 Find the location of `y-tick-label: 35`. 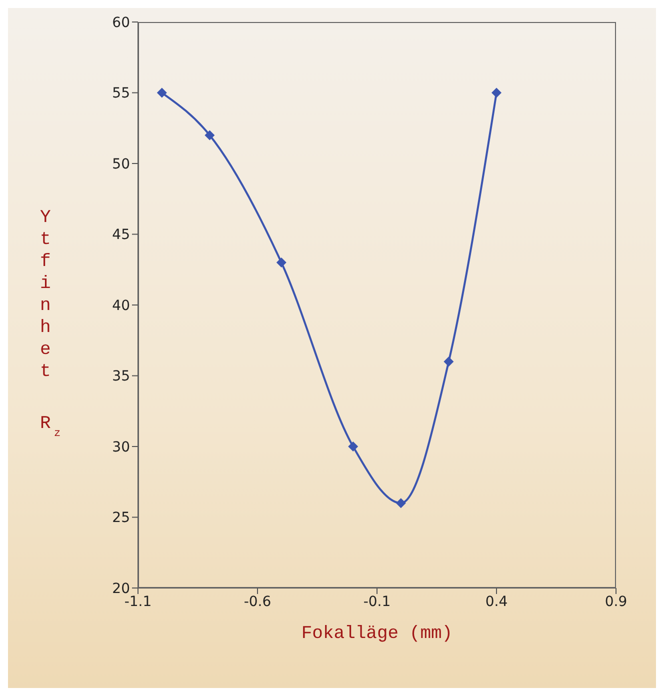

y-tick-label: 35 is located at coordinates (121, 376).